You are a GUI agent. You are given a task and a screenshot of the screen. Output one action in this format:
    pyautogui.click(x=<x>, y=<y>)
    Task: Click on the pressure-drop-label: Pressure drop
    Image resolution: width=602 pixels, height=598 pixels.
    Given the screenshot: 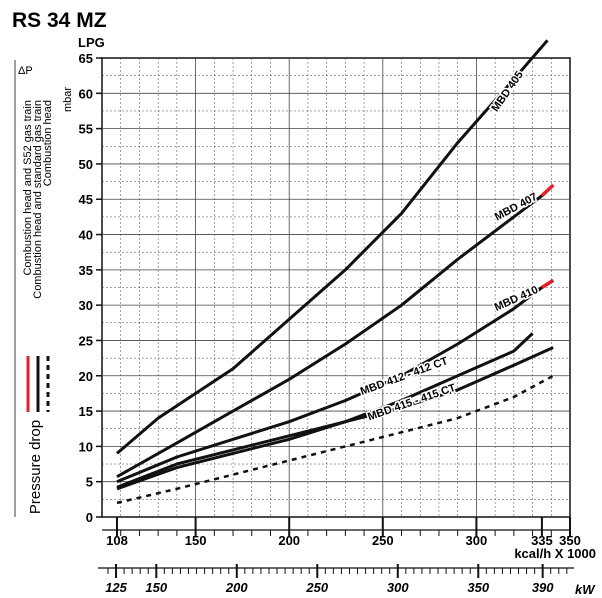 What is the action you would take?
    pyautogui.click(x=35, y=467)
    